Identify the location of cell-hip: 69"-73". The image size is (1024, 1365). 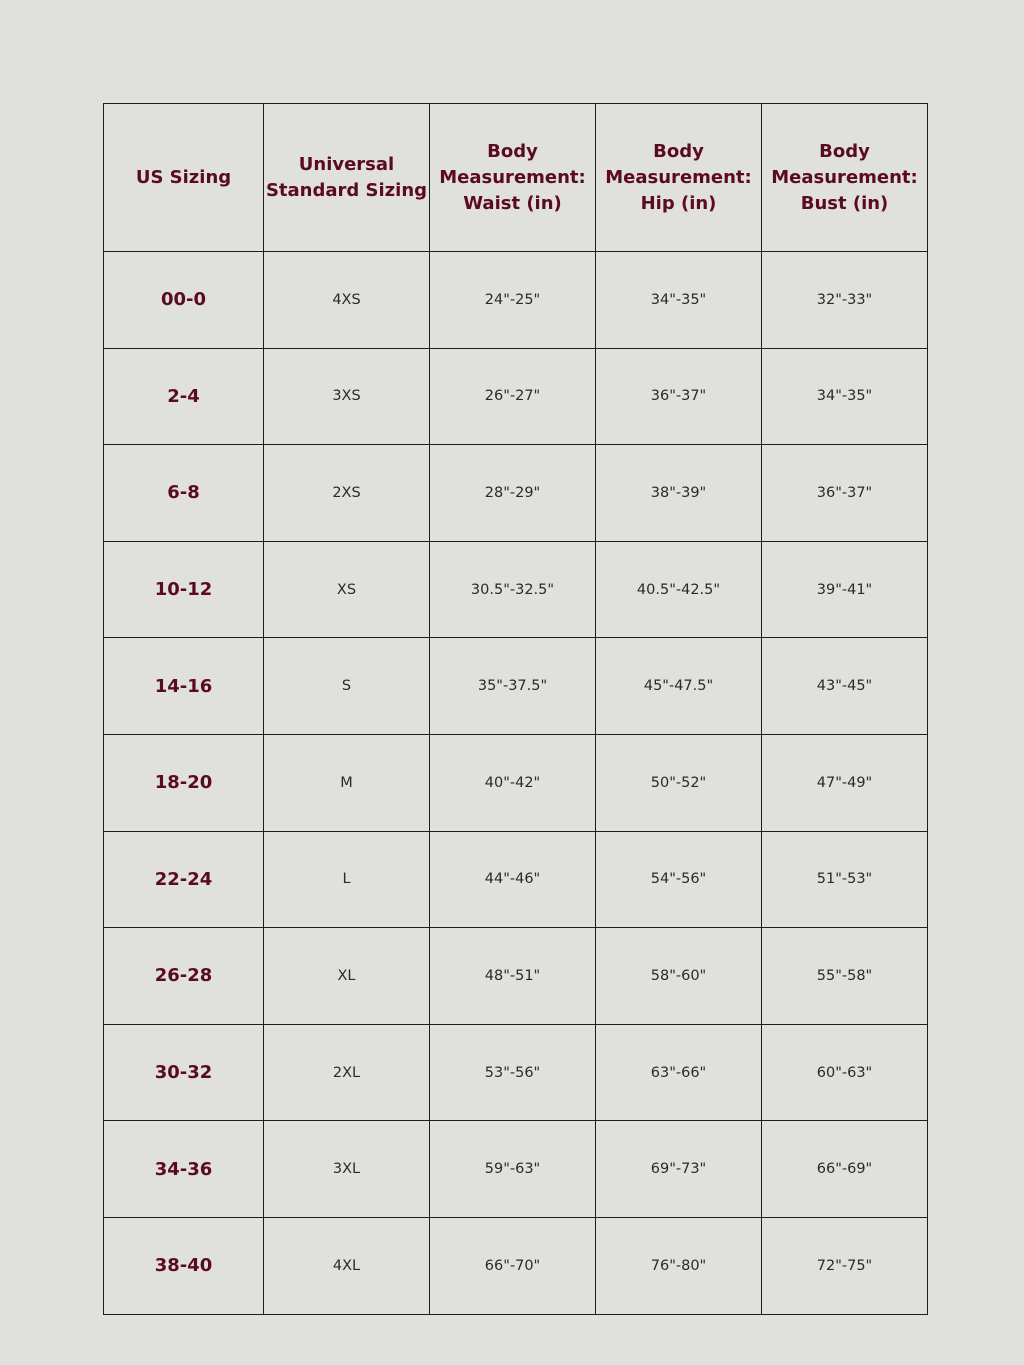
(678, 1169).